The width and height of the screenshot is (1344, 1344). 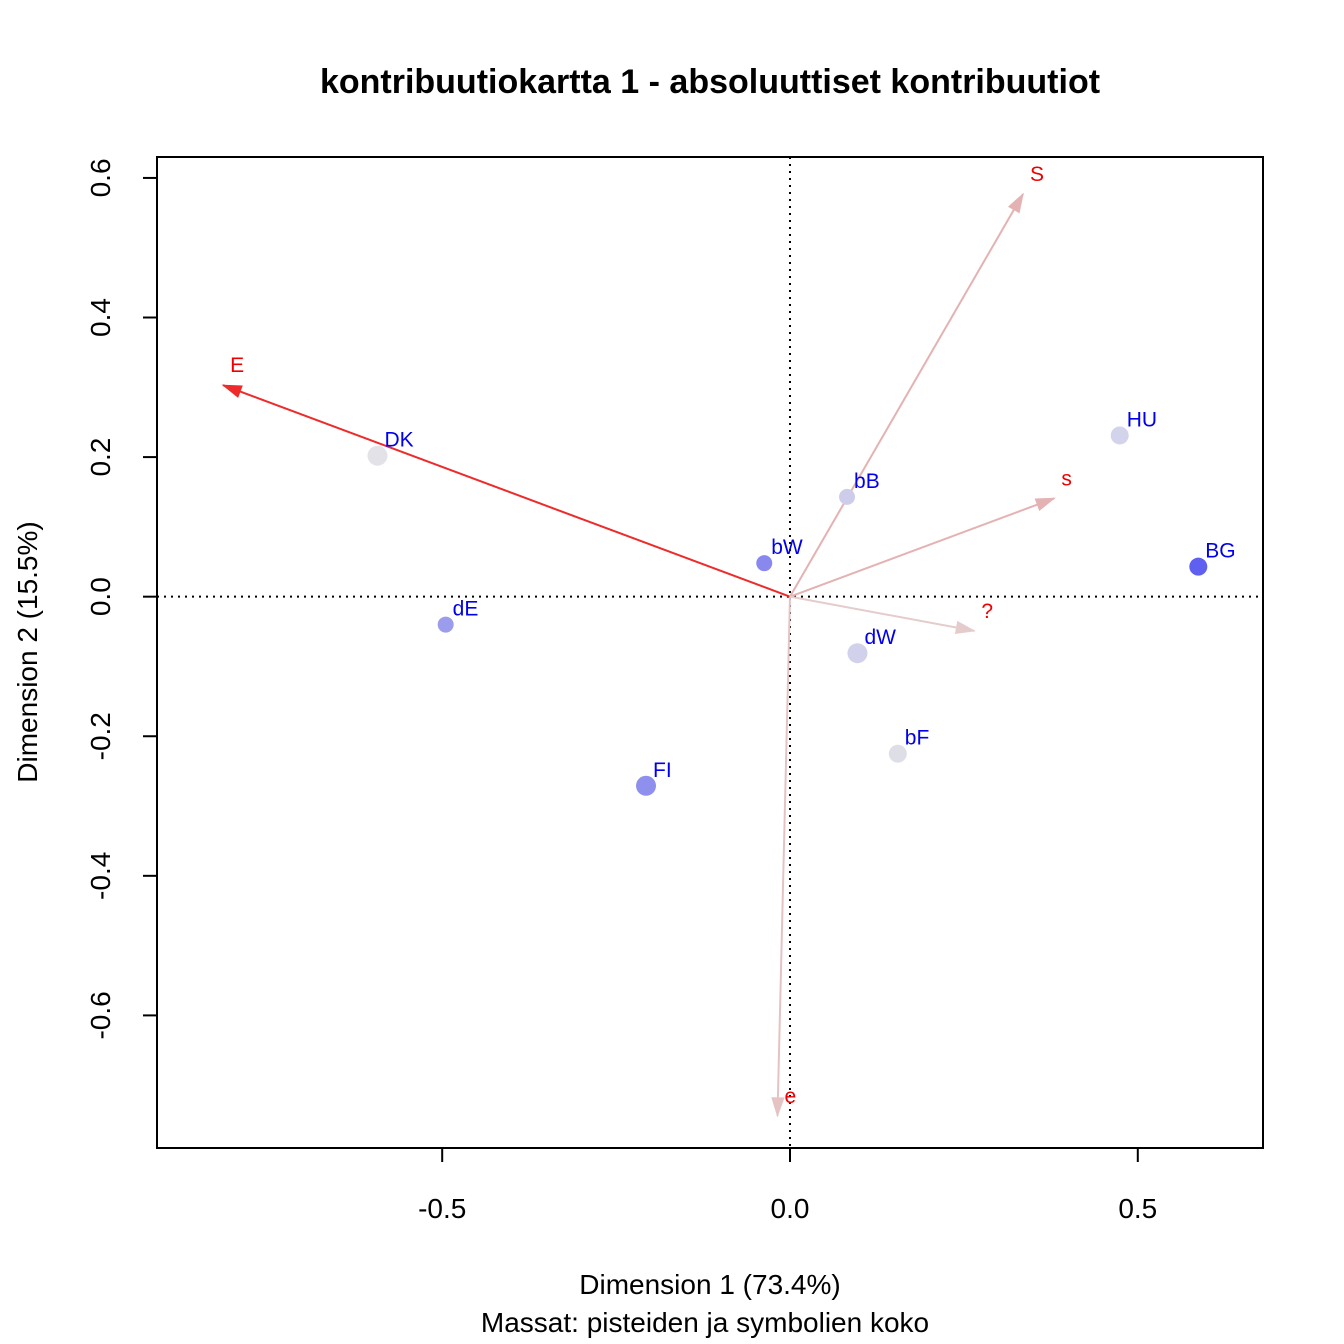 What do you see at coordinates (100, 457) in the screenshot?
I see `y-tick-label: 0.2` at bounding box center [100, 457].